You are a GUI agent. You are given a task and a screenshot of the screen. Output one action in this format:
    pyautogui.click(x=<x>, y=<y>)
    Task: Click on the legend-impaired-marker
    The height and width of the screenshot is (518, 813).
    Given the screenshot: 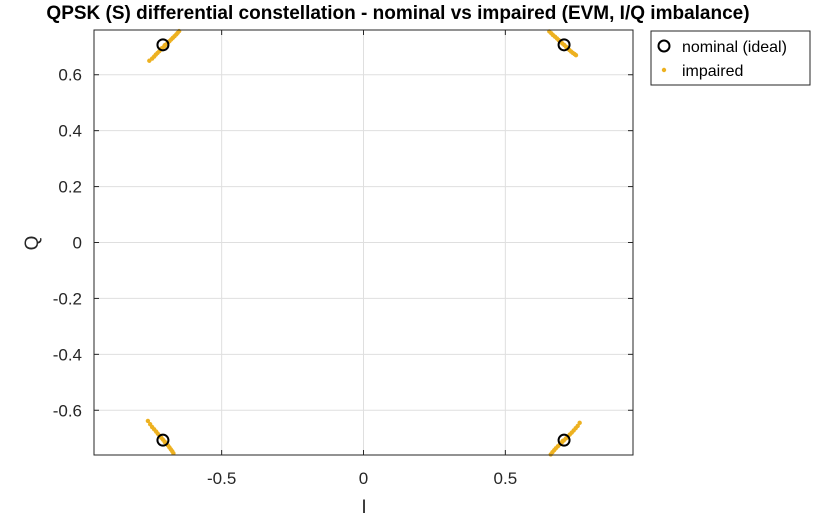 What is the action you would take?
    pyautogui.click(x=664, y=70)
    